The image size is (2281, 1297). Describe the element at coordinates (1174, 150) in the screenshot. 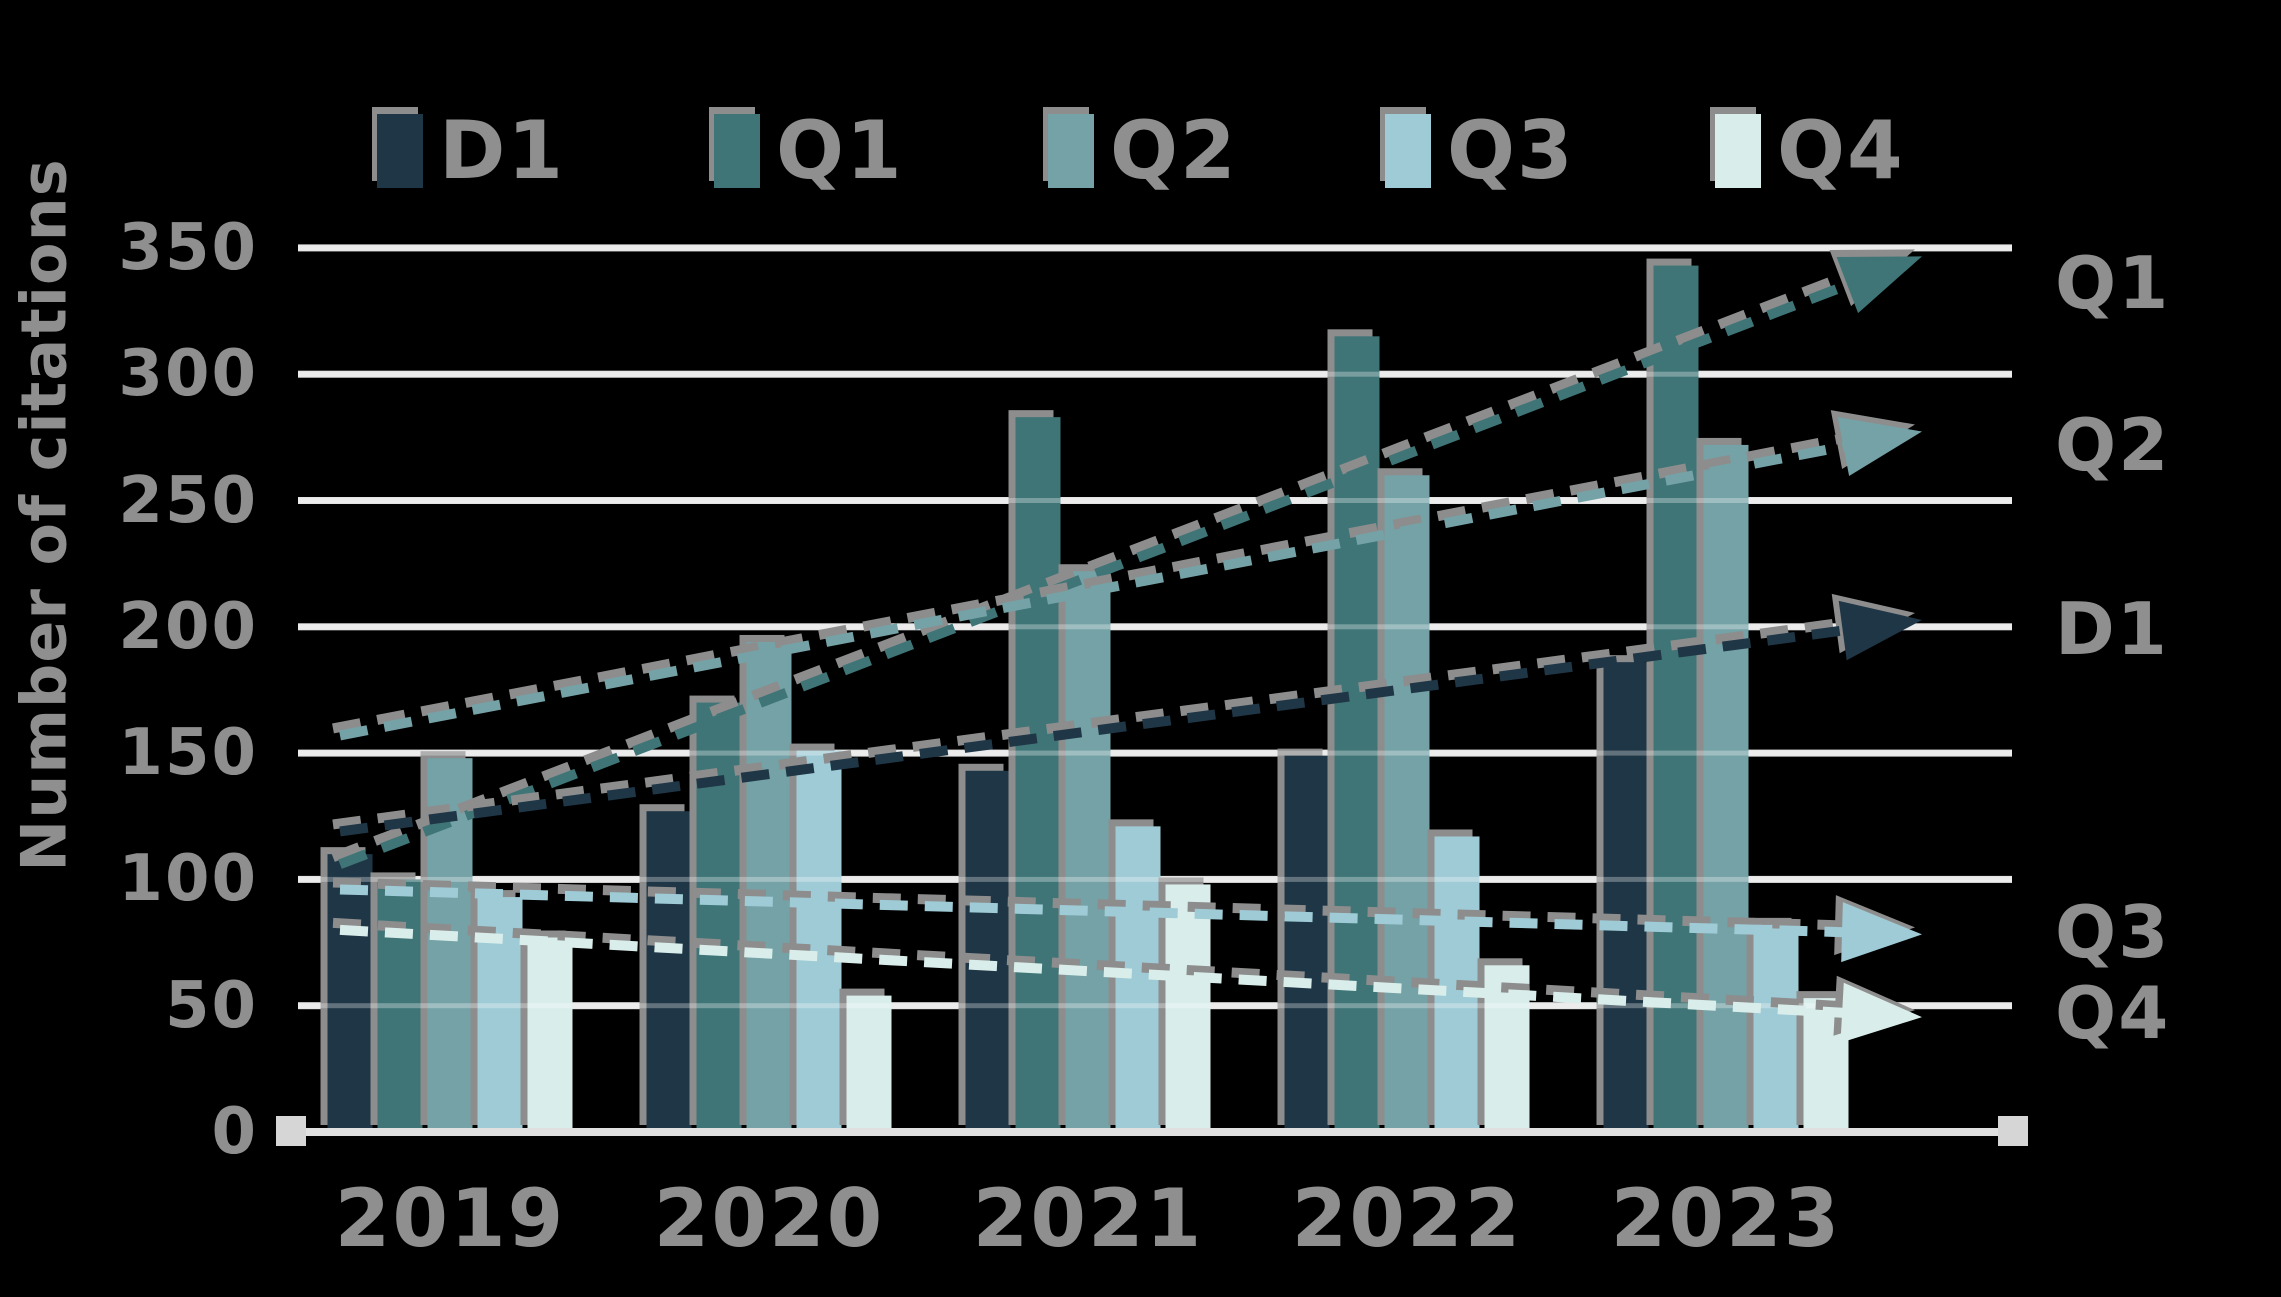

I see `legend-label: Q2` at that location.